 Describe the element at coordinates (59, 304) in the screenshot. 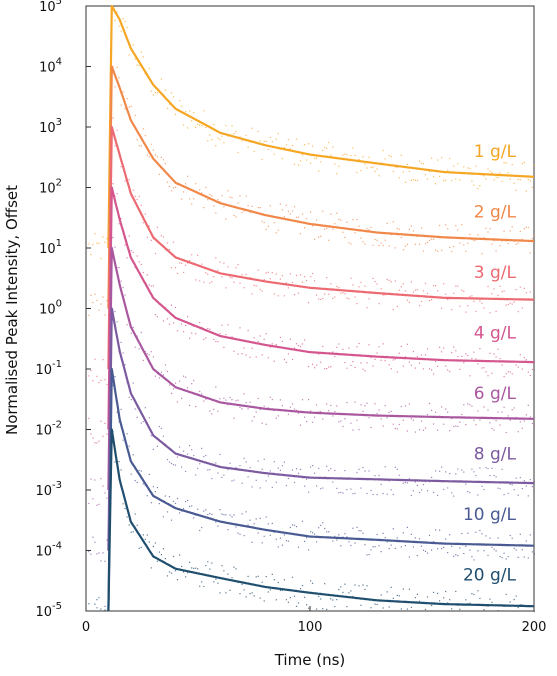

I see `y-tick-exponent: 0` at that location.